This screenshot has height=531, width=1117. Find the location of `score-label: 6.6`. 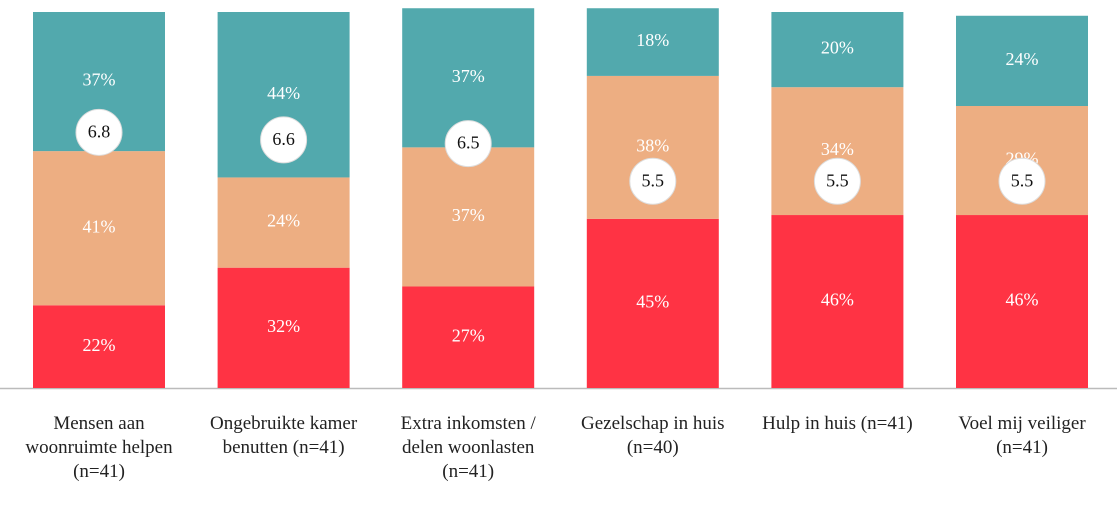

score-label: 6.6 is located at coordinates (283, 139).